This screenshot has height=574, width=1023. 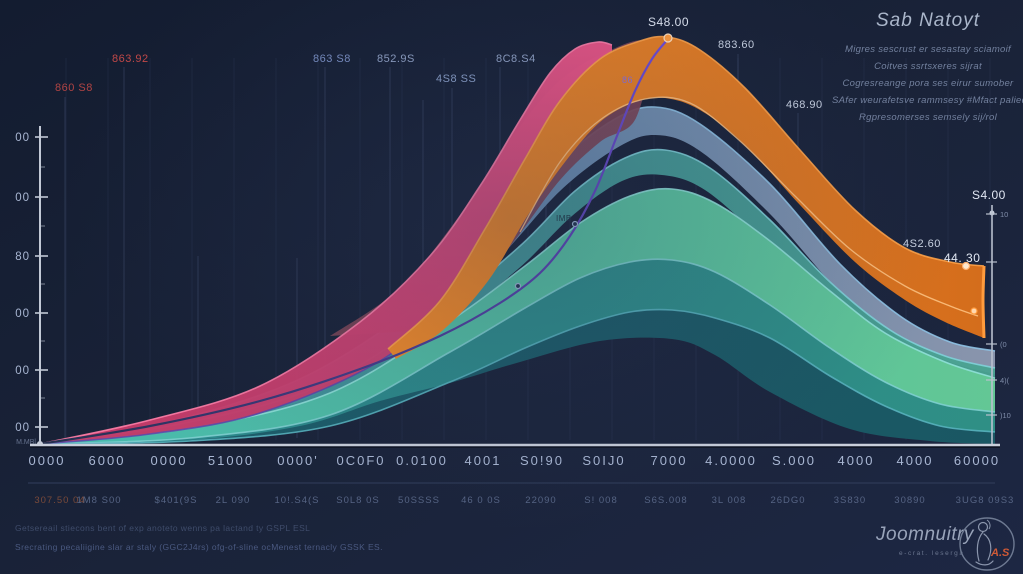 What do you see at coordinates (357, 500) in the screenshot?
I see `x-axis-sublabel: S0L8 0S` at bounding box center [357, 500].